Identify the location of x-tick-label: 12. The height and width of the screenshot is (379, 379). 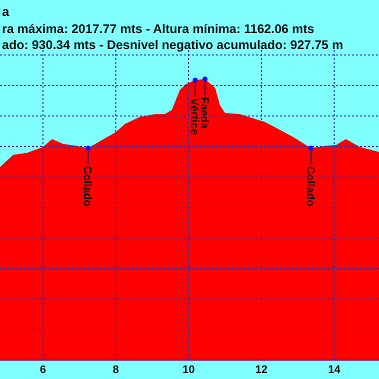
(261, 370).